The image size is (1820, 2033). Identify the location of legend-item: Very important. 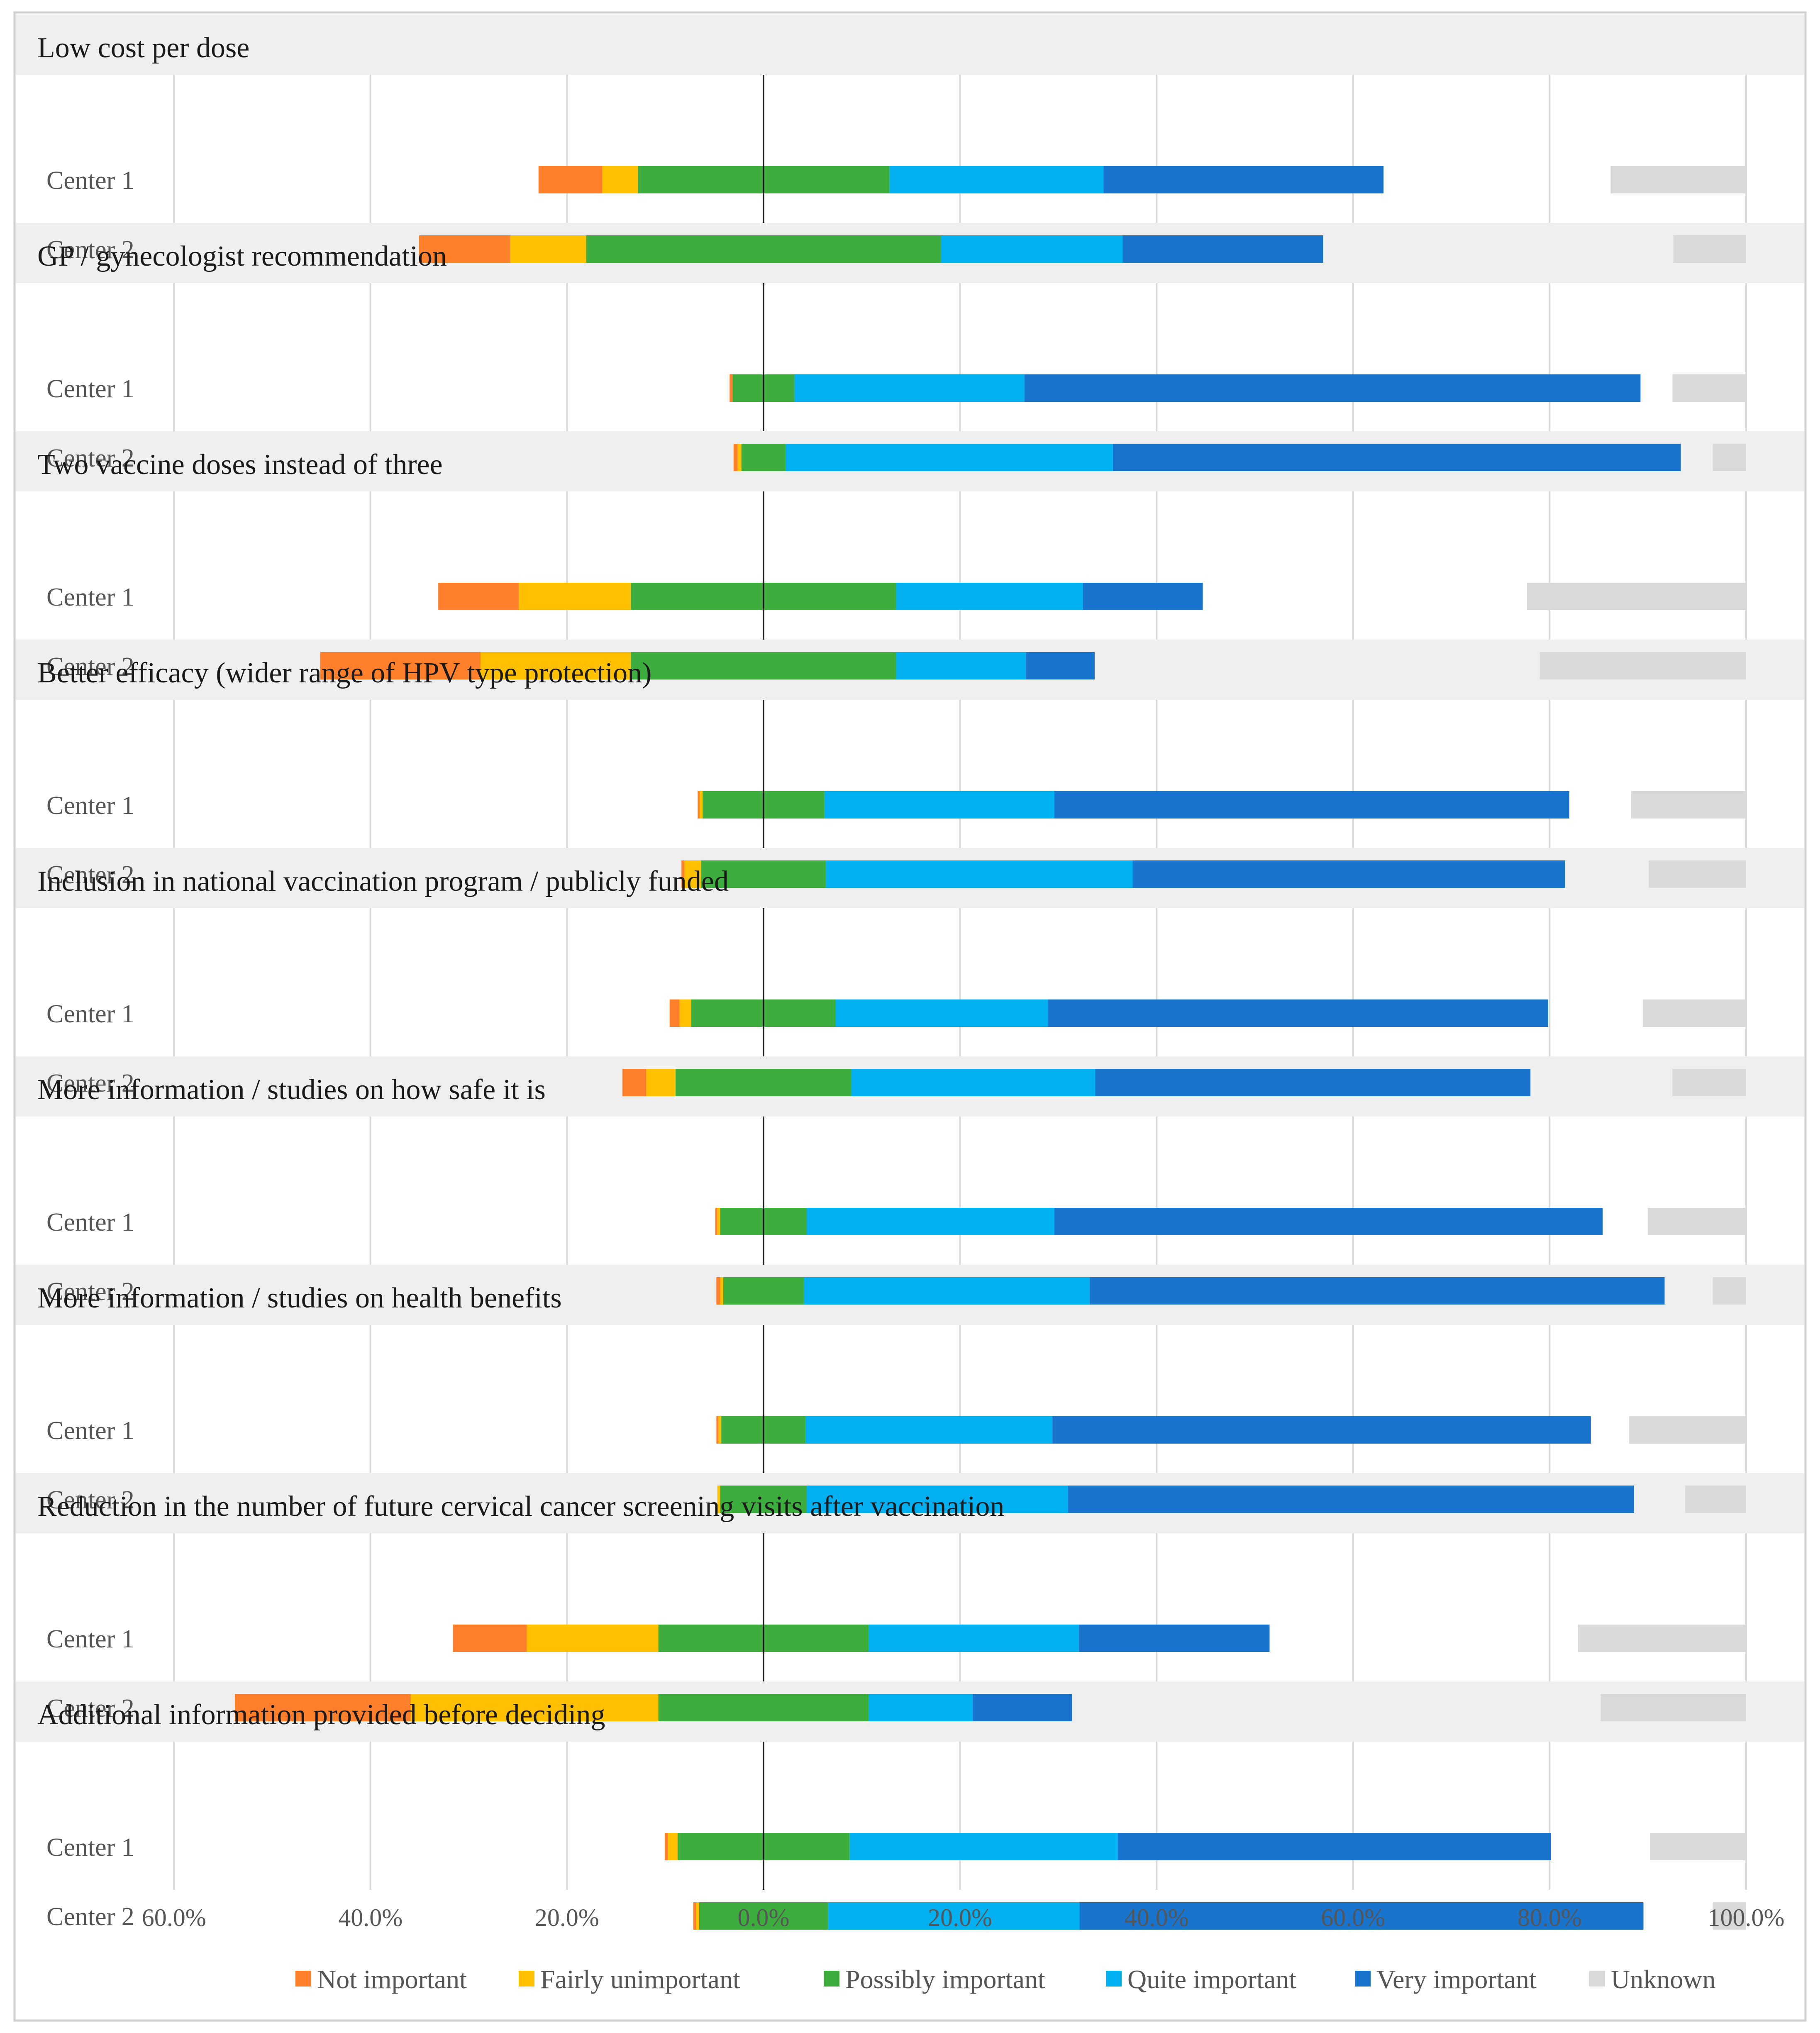
(1446, 1979).